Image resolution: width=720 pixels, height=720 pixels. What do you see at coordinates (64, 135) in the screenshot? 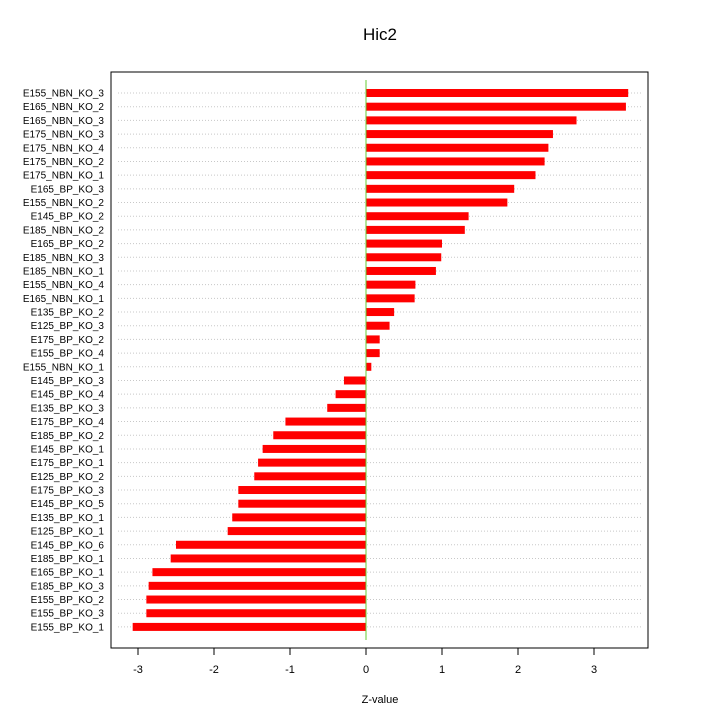
I see `category-label: E175_NBN_KO_3` at bounding box center [64, 135].